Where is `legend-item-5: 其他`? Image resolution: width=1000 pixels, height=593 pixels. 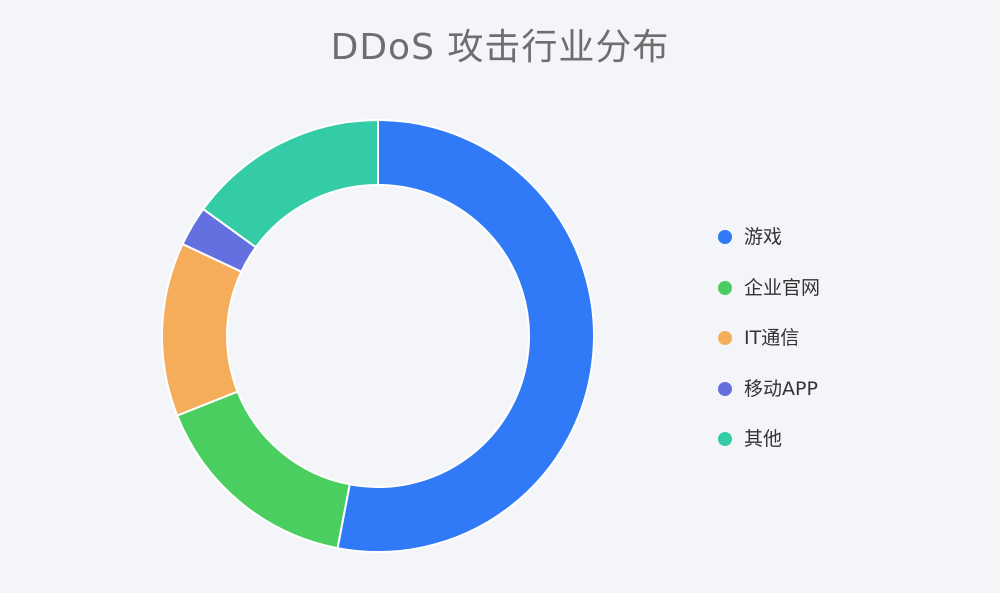 legend-item-5: 其他 is located at coordinates (769, 439).